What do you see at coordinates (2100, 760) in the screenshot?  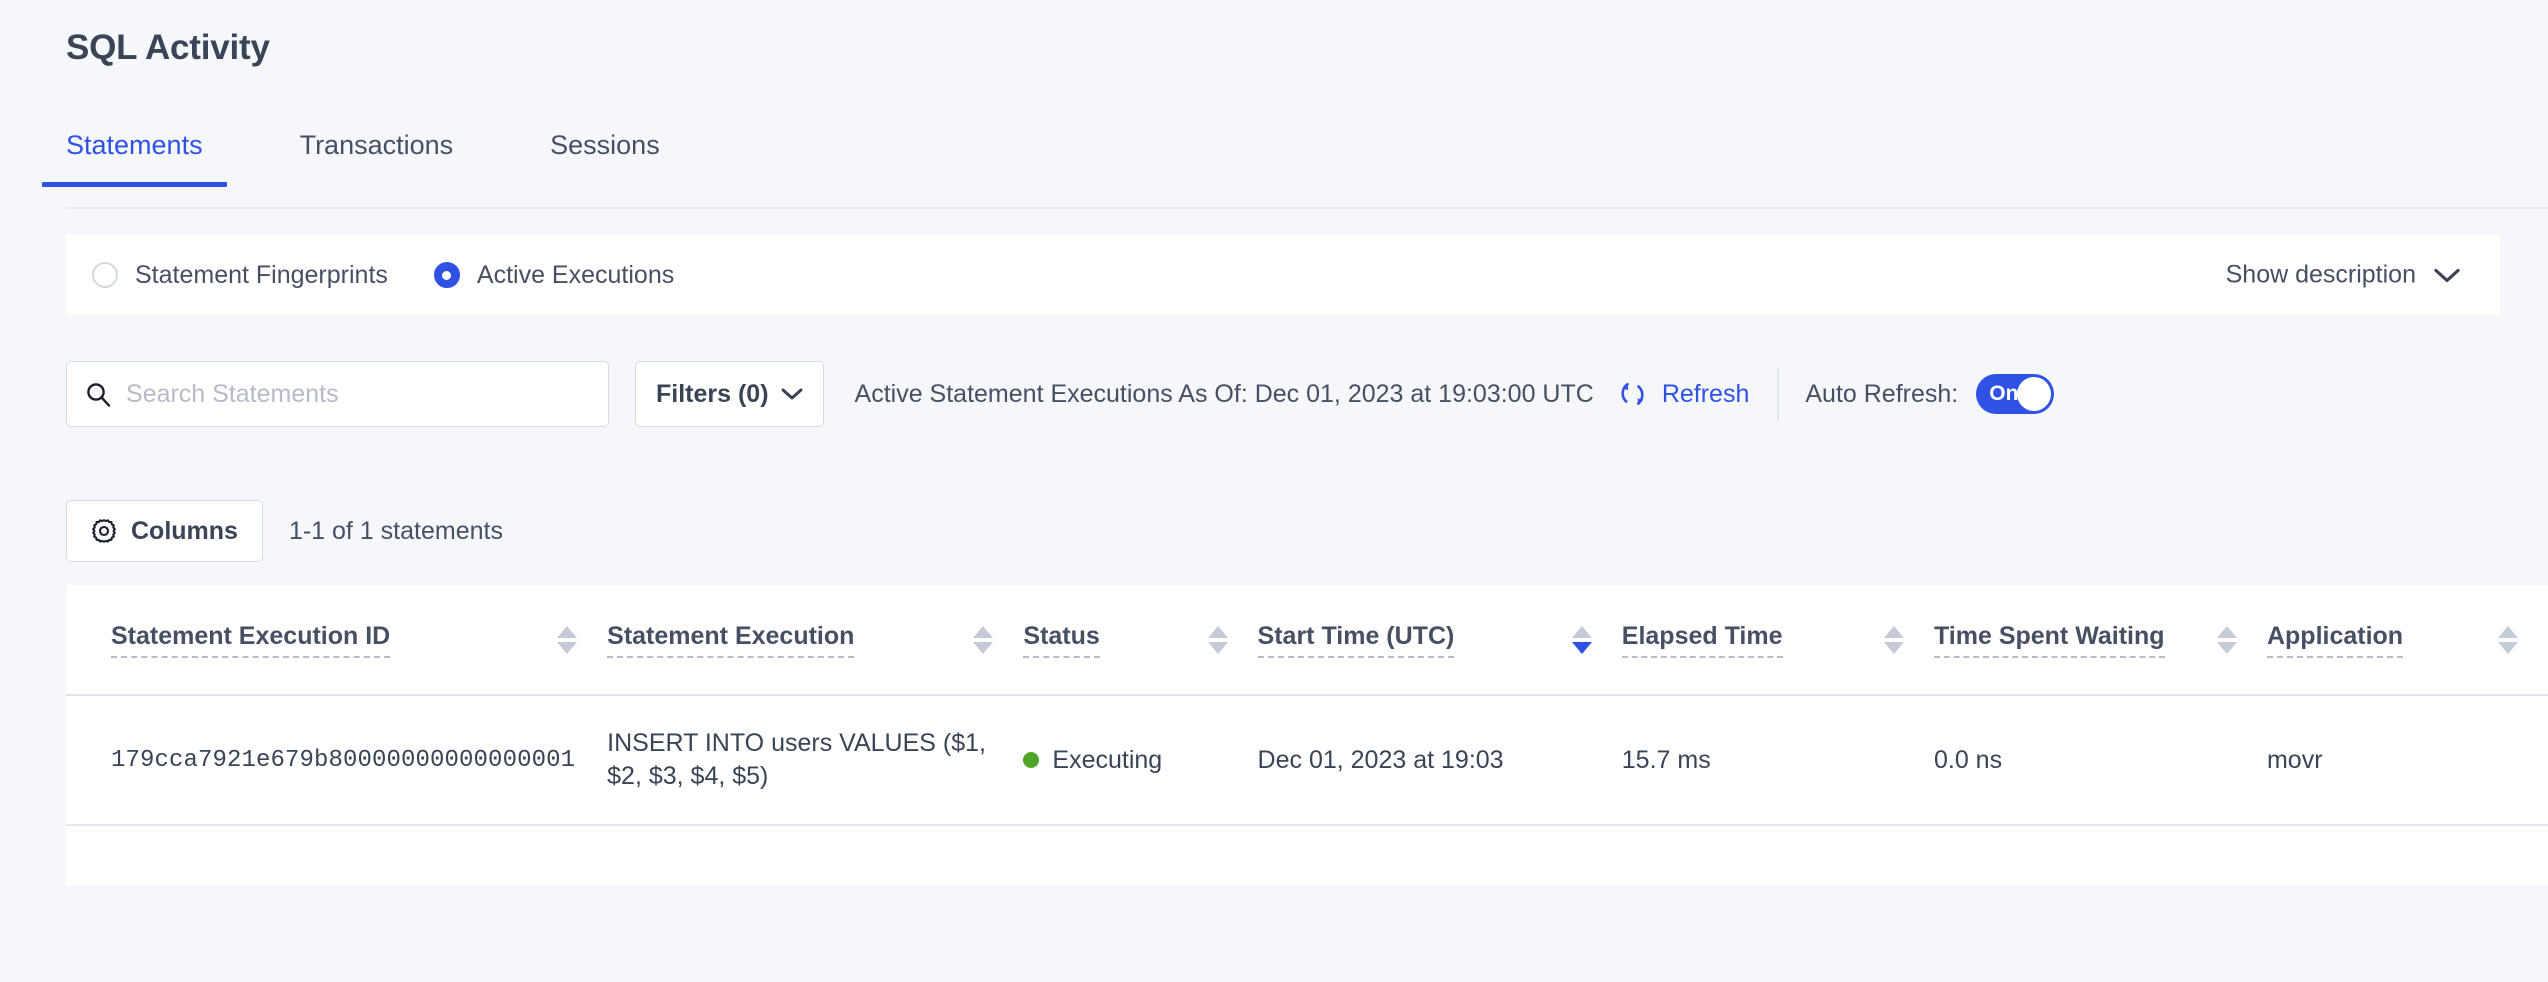 I see `cell-time-spent-waiting: 0.0 ns` at bounding box center [2100, 760].